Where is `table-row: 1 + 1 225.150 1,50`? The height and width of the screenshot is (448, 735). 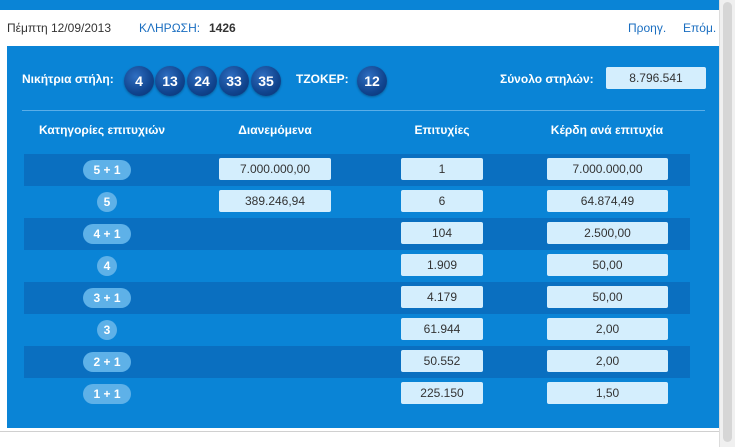
table-row: 1 + 1 225.150 1,50 is located at coordinates (357, 394).